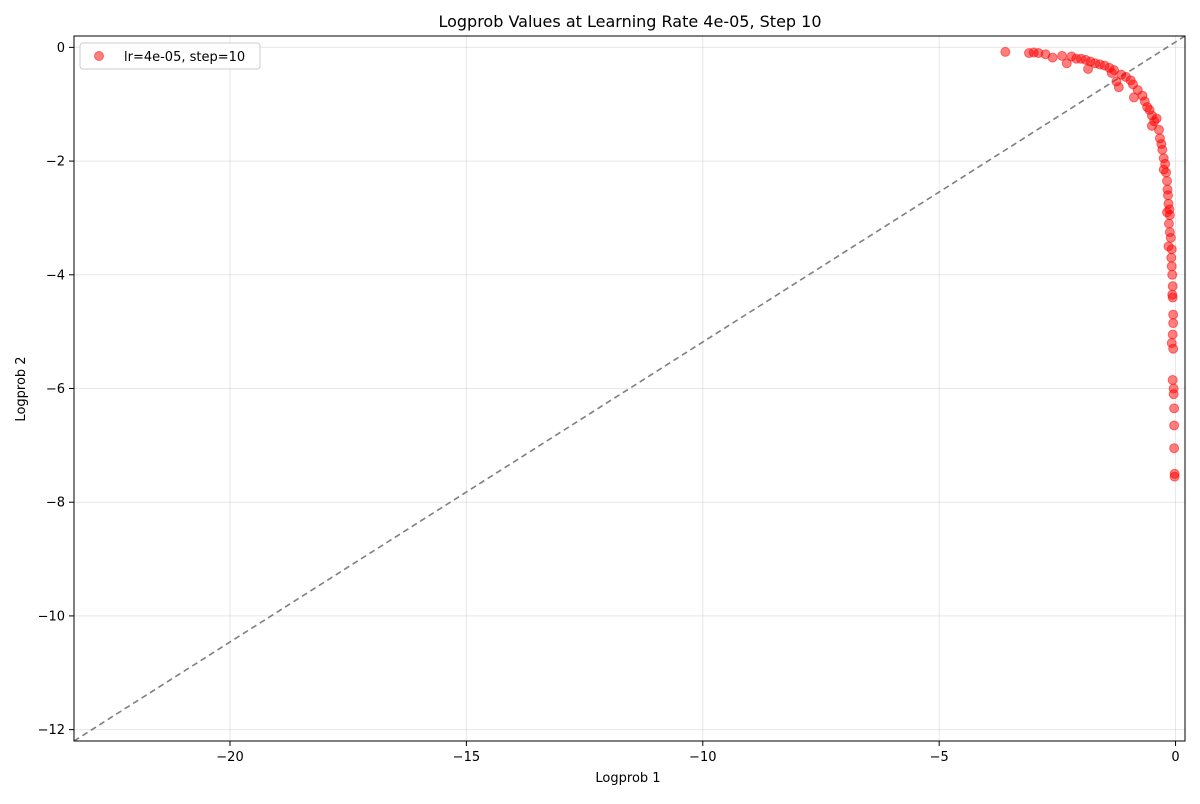 This screenshot has height=804, width=1200. I want to click on x-tick-label: −5, so click(939, 757).